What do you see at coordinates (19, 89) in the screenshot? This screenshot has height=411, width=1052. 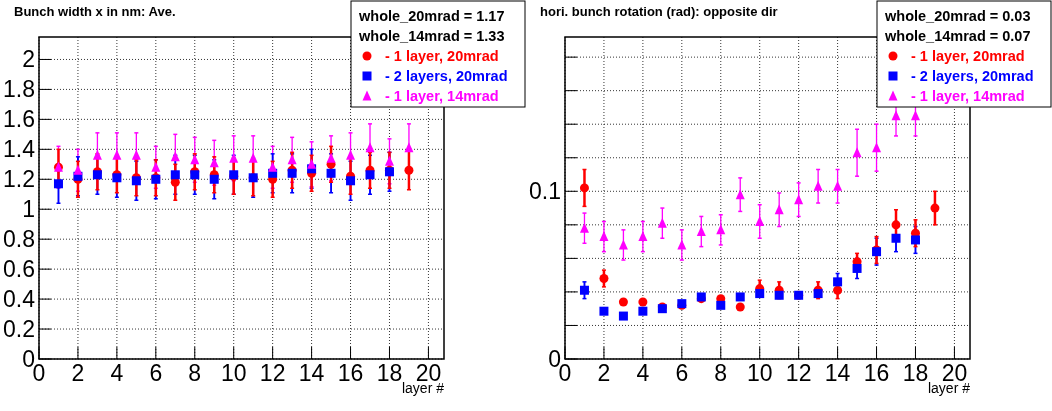 I see `y-tick-label: 1.8` at bounding box center [19, 89].